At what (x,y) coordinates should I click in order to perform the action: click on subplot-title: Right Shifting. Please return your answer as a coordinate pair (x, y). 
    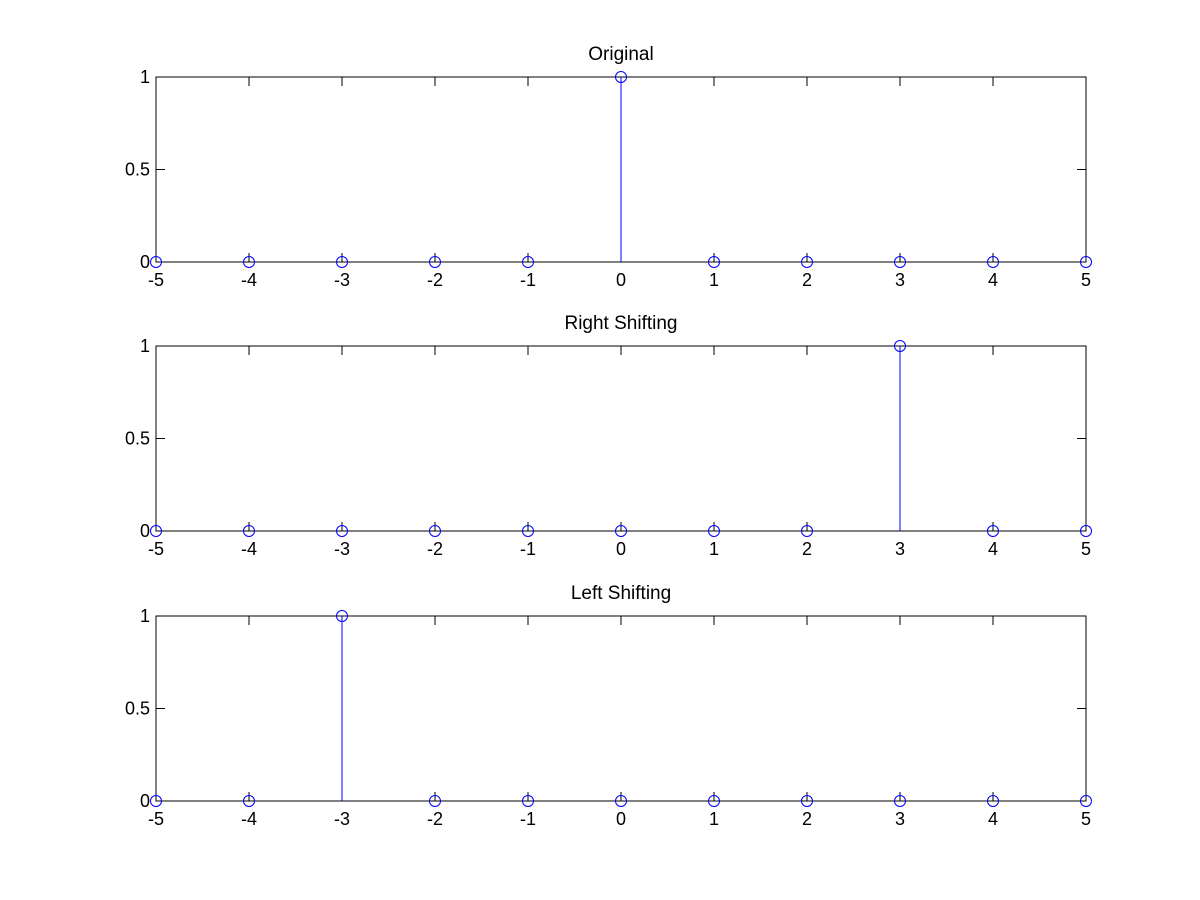
    Looking at the image, I should click on (620, 323).